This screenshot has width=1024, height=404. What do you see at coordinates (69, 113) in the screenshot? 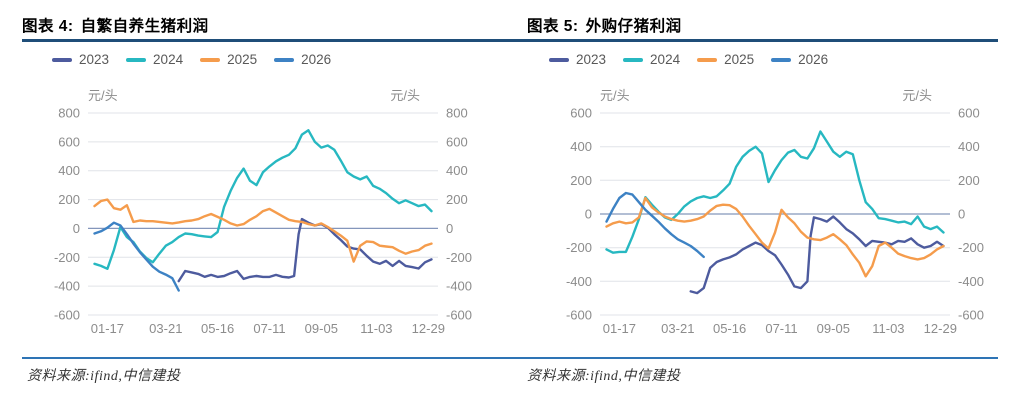
I see `y-tick-label-left: 800` at bounding box center [69, 113].